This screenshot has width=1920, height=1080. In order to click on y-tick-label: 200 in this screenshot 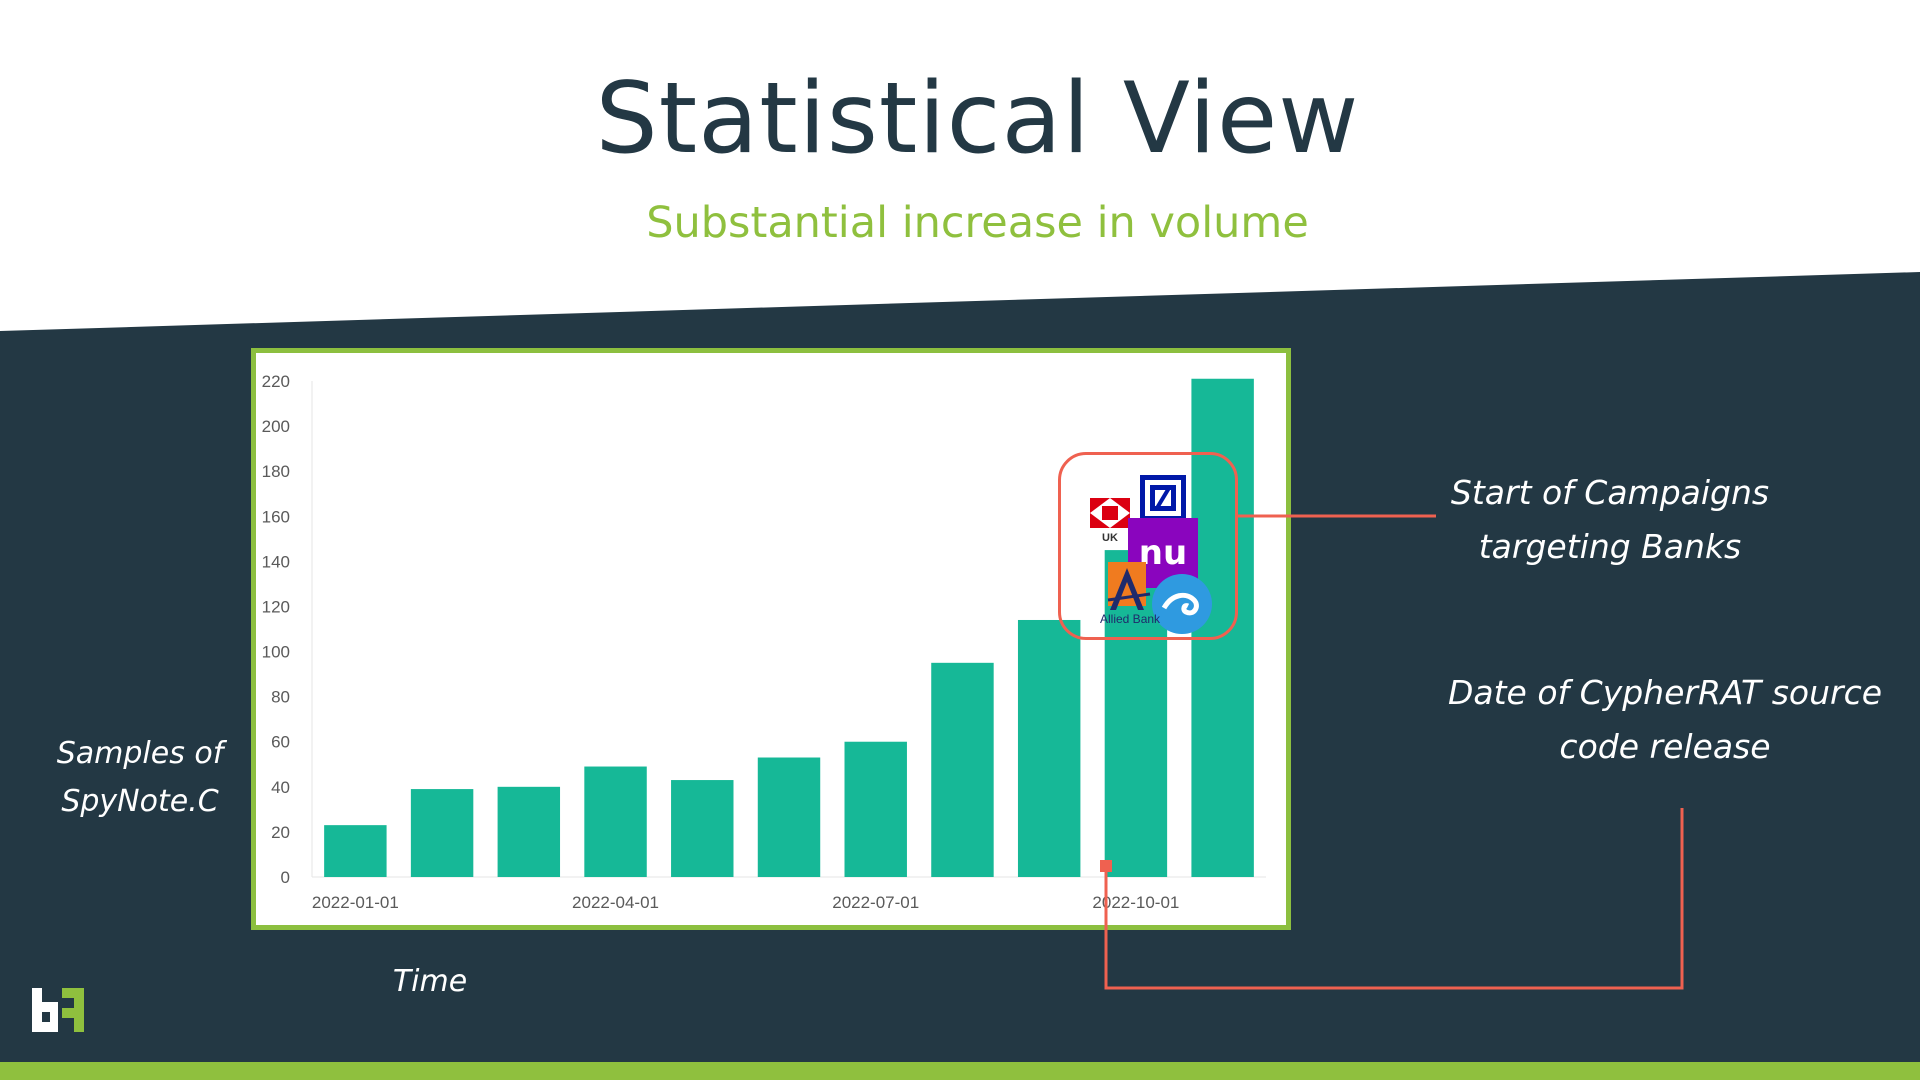, I will do `click(276, 426)`.